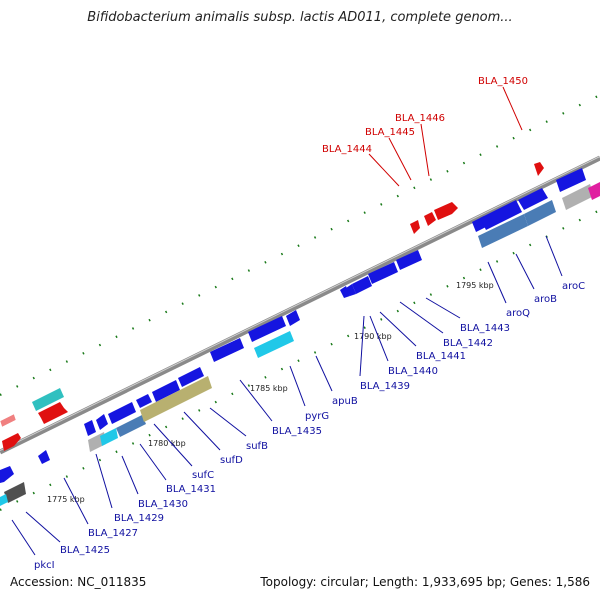 This screenshot has height=600, width=600. Describe the element at coordinates (413, 371) in the screenshot. I see `gene-label-bla_1440: BLA_1440` at that location.